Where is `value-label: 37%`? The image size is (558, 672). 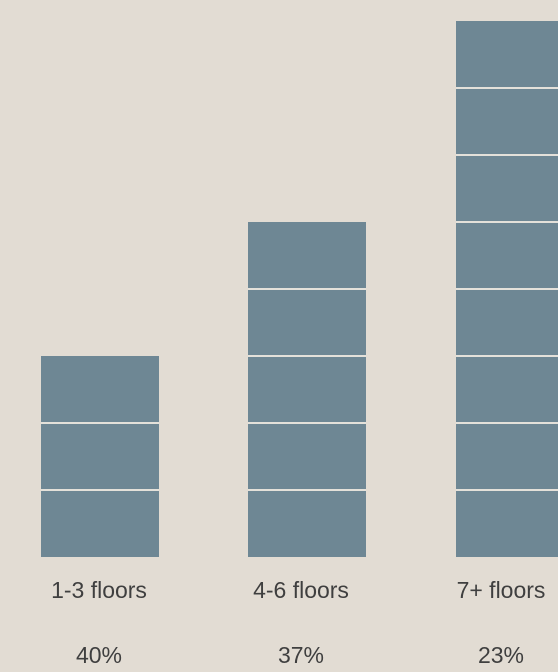
value-label: 37% is located at coordinates (301, 655).